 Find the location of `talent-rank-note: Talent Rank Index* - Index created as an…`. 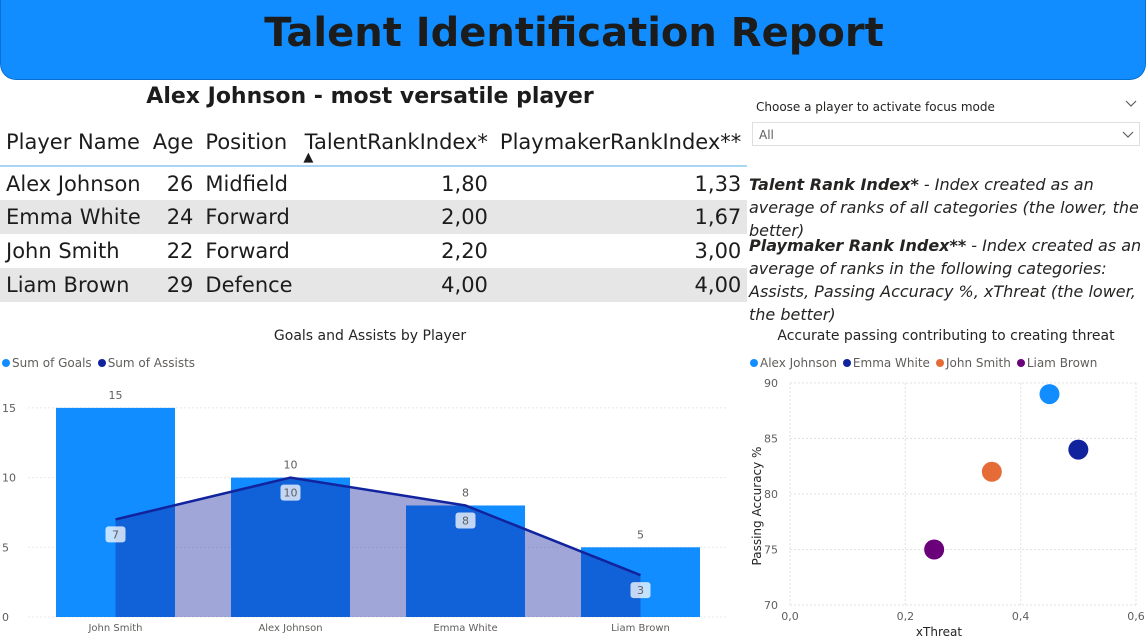

talent-rank-note: Talent Rank Index* - Index created as an… is located at coordinates (946, 207).